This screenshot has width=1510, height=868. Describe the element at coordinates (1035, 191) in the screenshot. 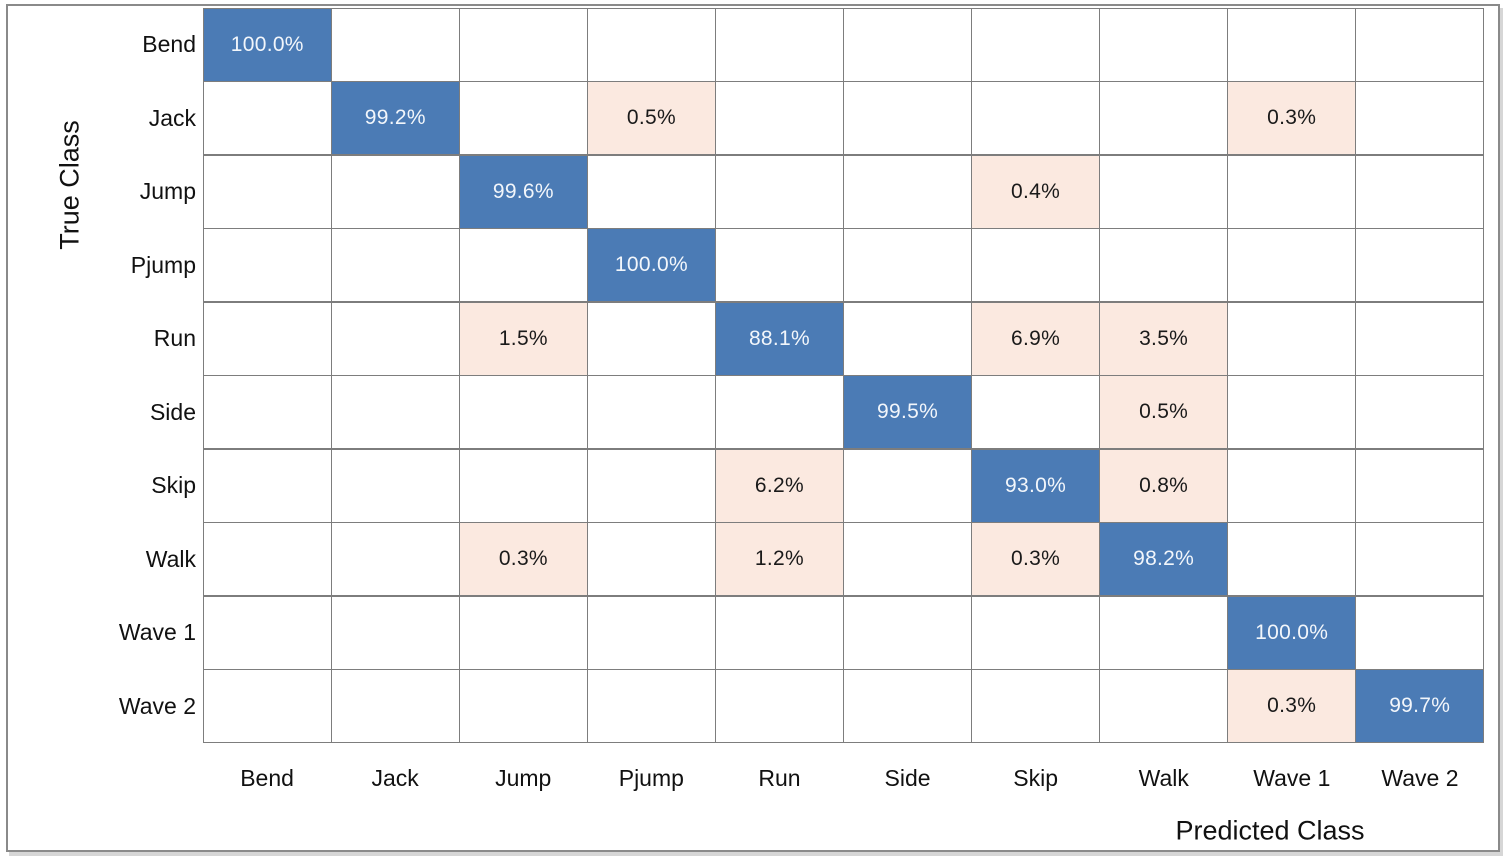

I see `cell-jump-skip: 0.4%` at that location.